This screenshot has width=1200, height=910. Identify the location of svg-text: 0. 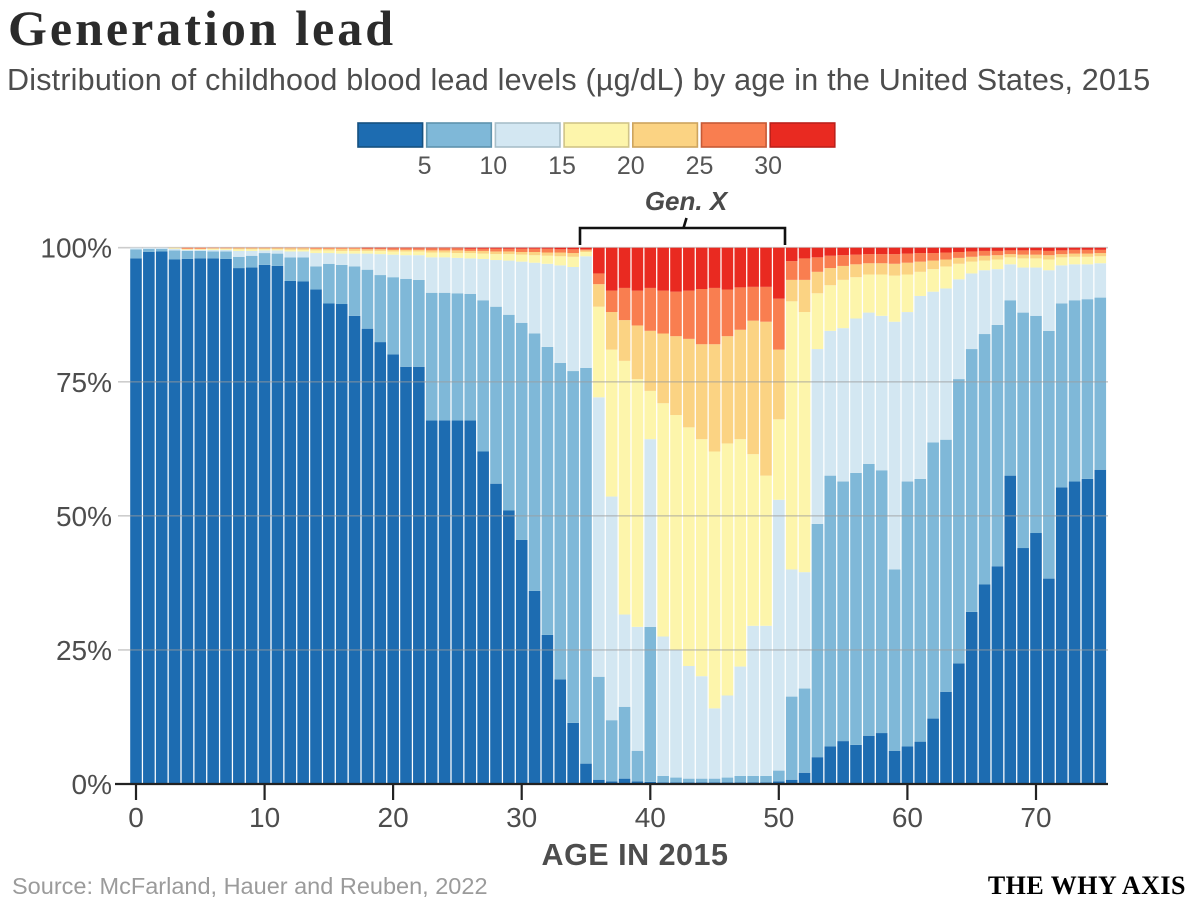
(136, 817).